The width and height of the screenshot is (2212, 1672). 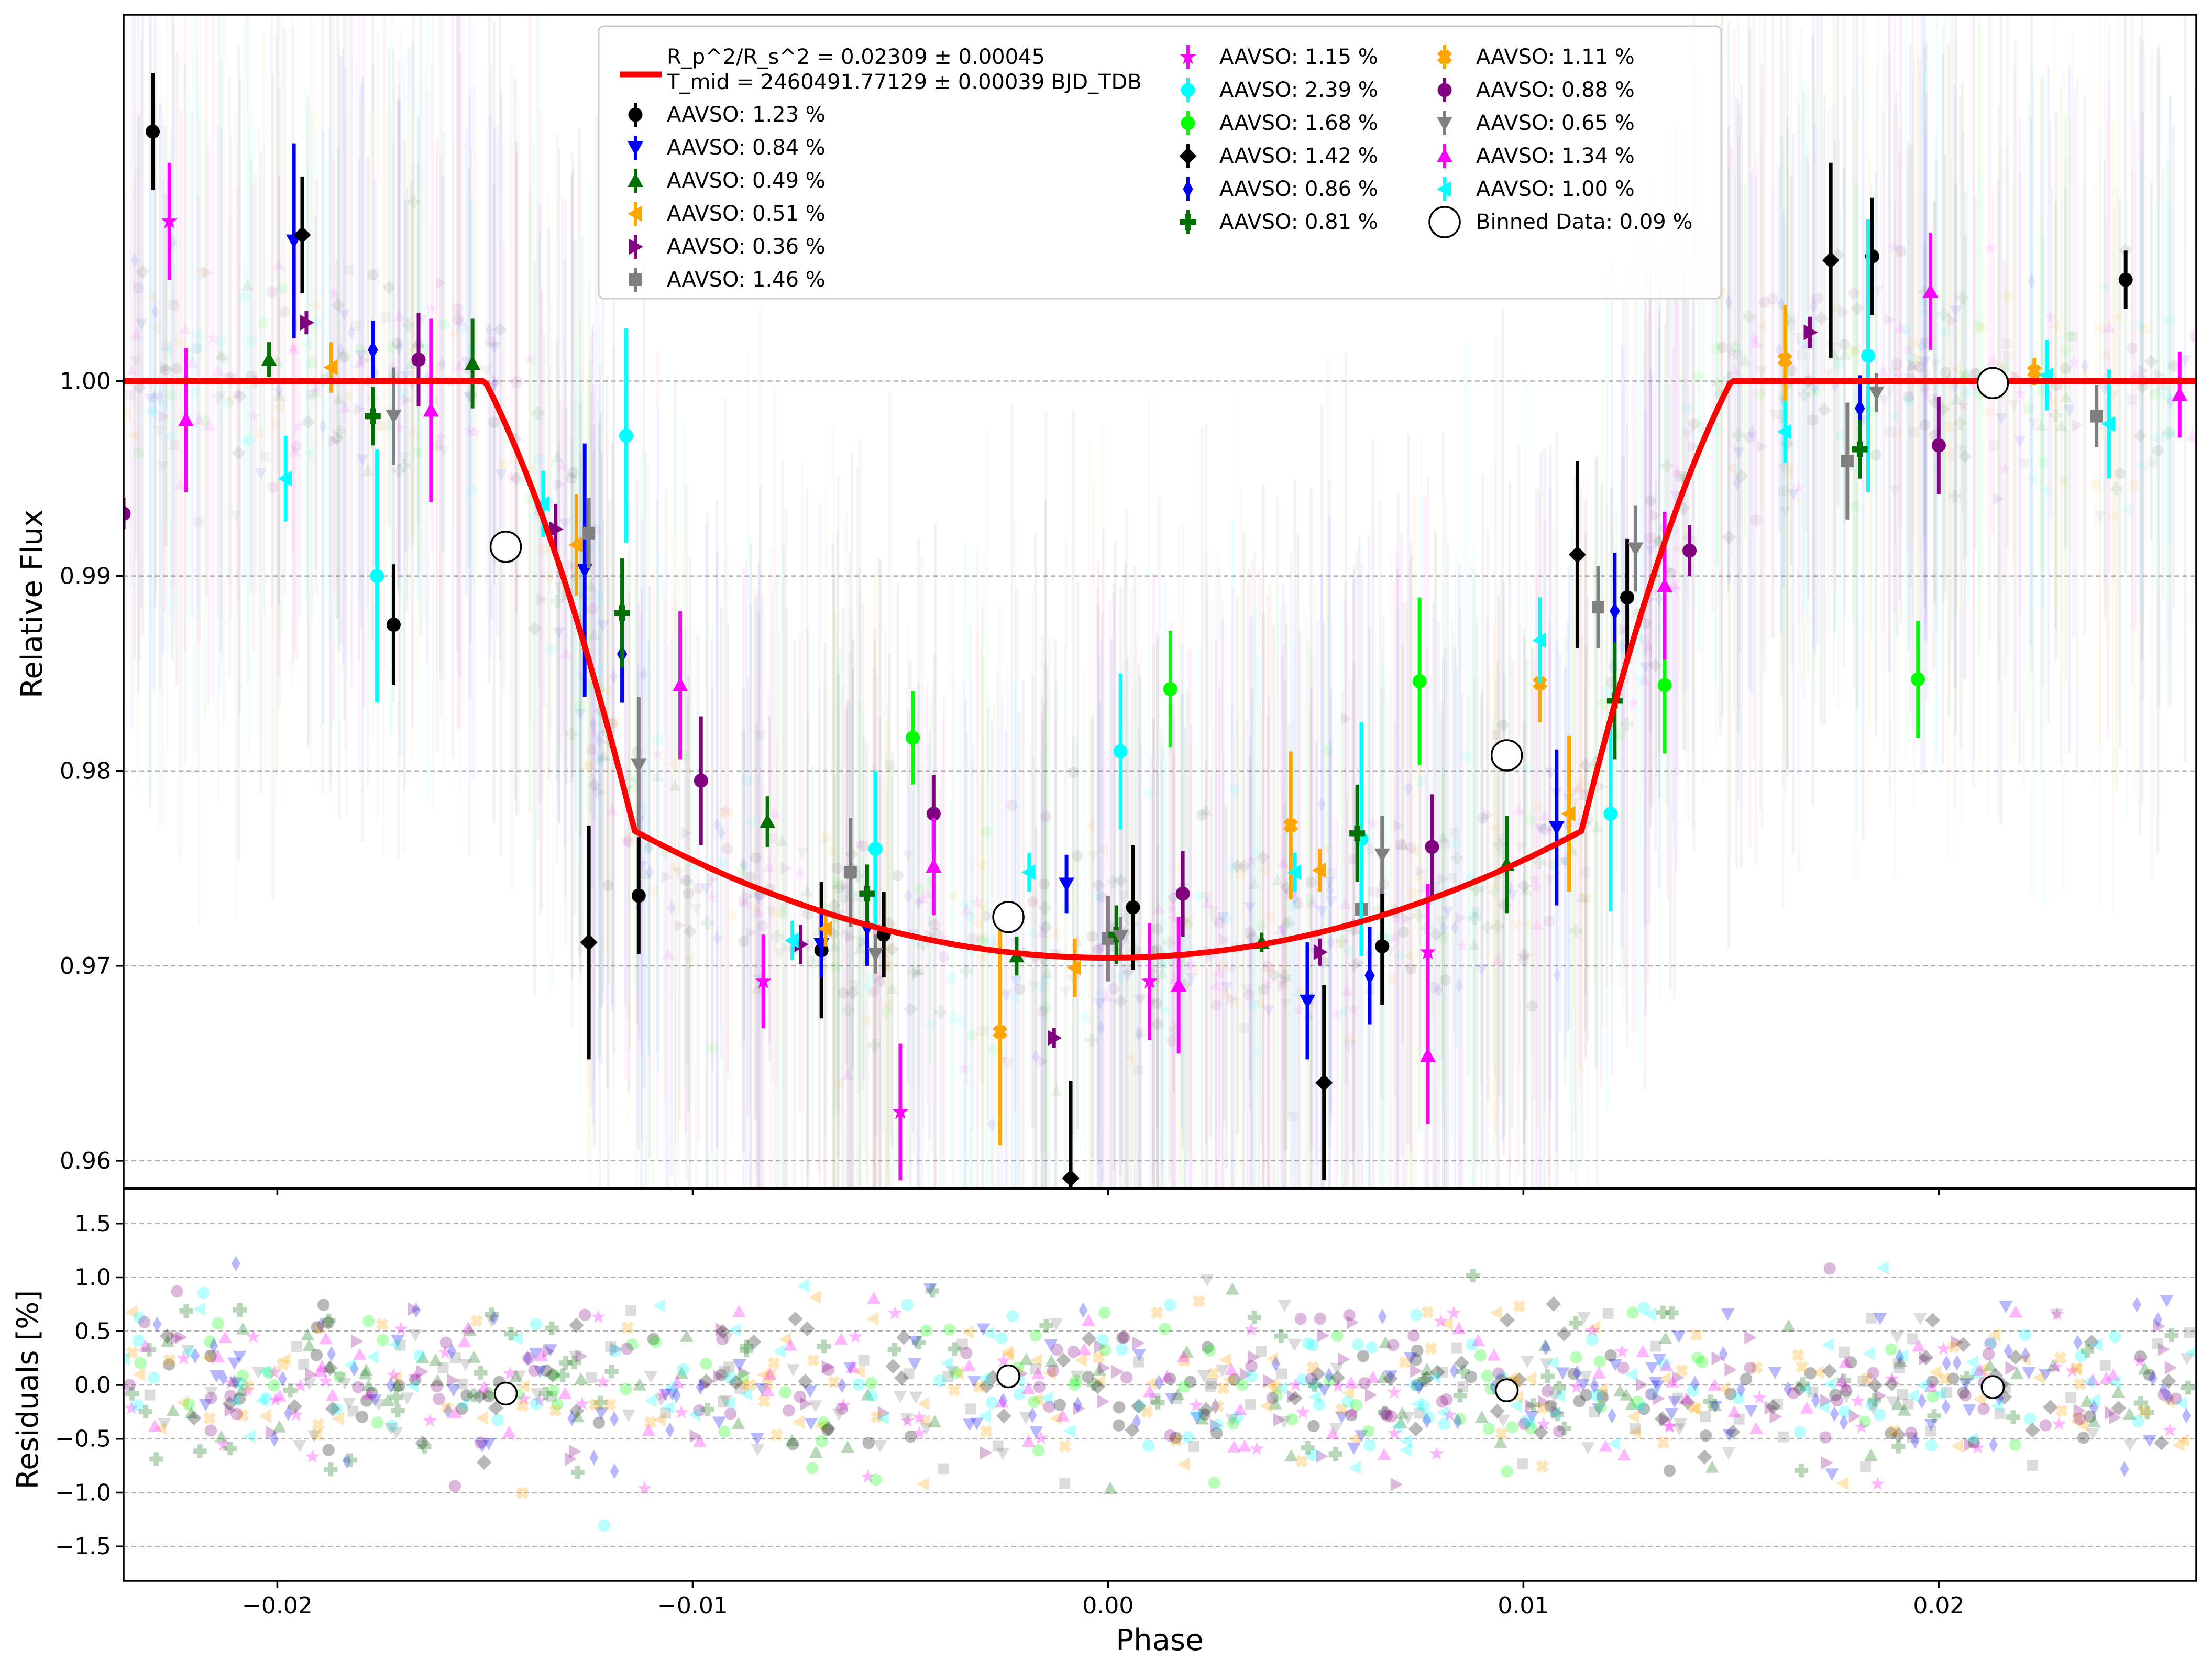 I want to click on legend-label: AAVSO: 0.88 %, so click(x=1555, y=90).